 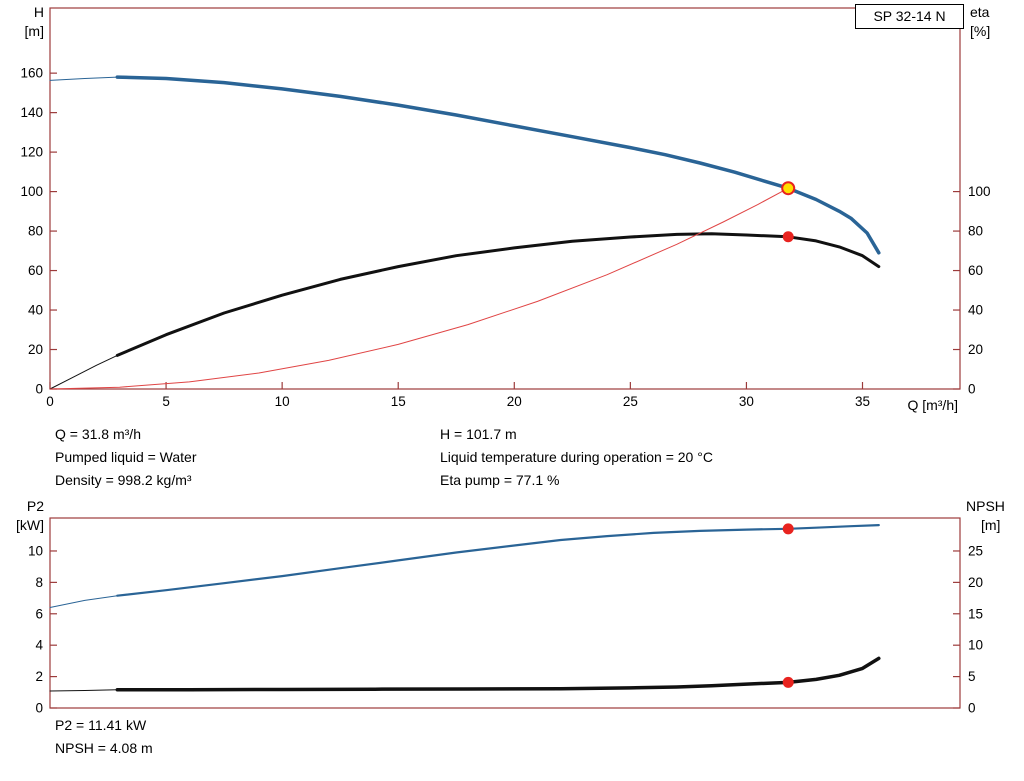 I want to click on head-axis-label: H [m], so click(x=22, y=22).